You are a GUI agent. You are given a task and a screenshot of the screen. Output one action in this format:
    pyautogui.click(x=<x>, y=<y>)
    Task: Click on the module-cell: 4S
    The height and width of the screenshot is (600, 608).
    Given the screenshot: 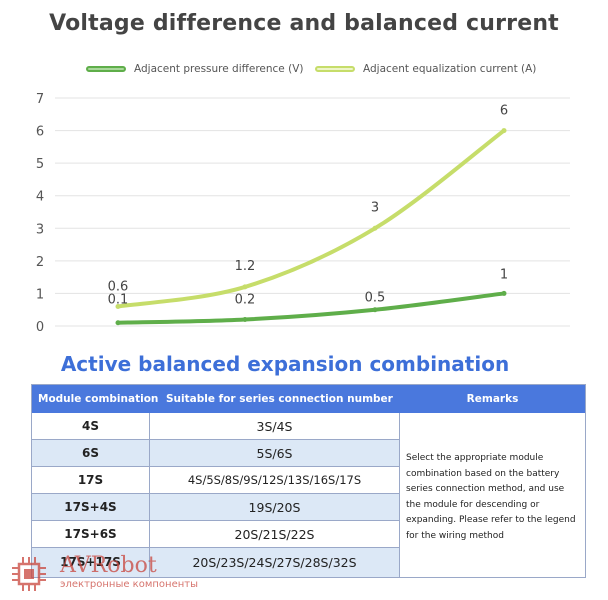 What is the action you would take?
    pyautogui.click(x=91, y=426)
    